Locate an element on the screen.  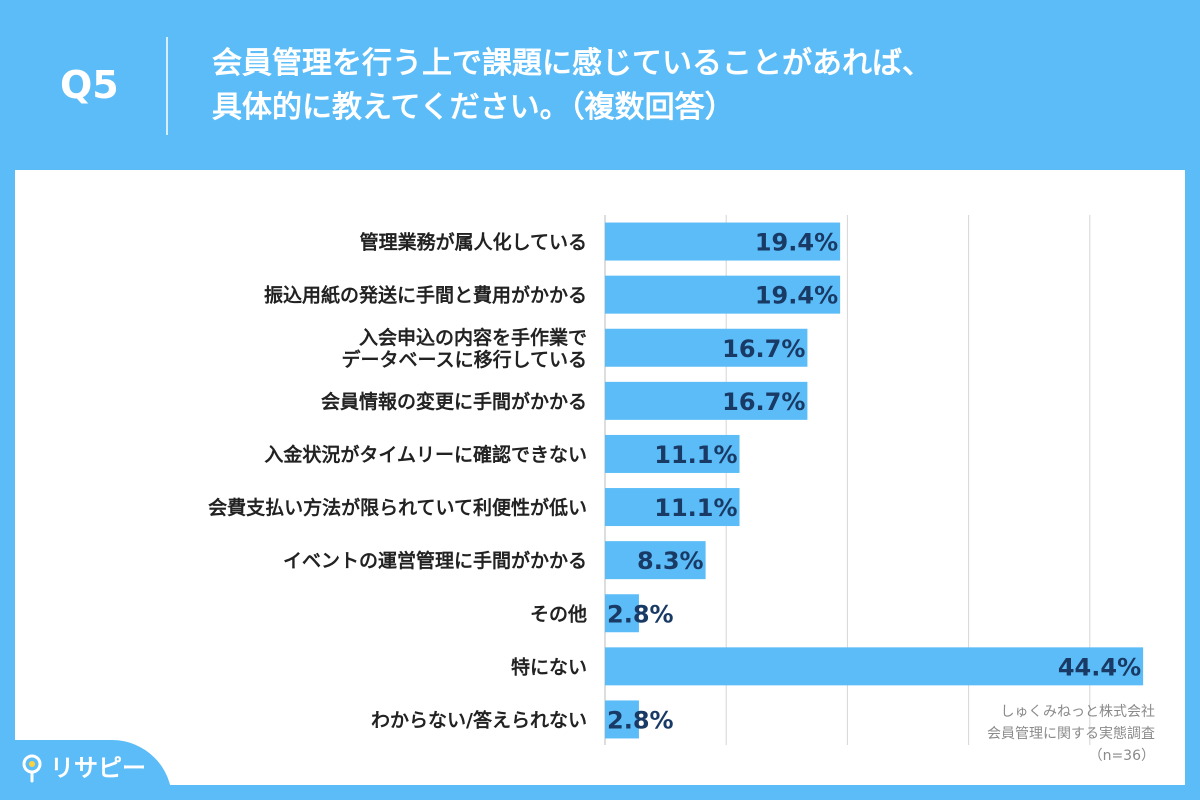
category-label: 入会申込の内容を手作業でデータベースに移行している is located at coordinates (464, 348).